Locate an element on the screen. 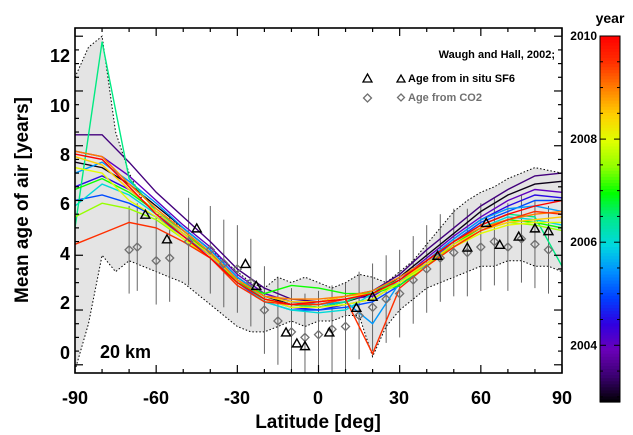 Image resolution: width=633 pixels, height=435 pixels. colorbar-tick-label: 2004 is located at coordinates (583, 345).